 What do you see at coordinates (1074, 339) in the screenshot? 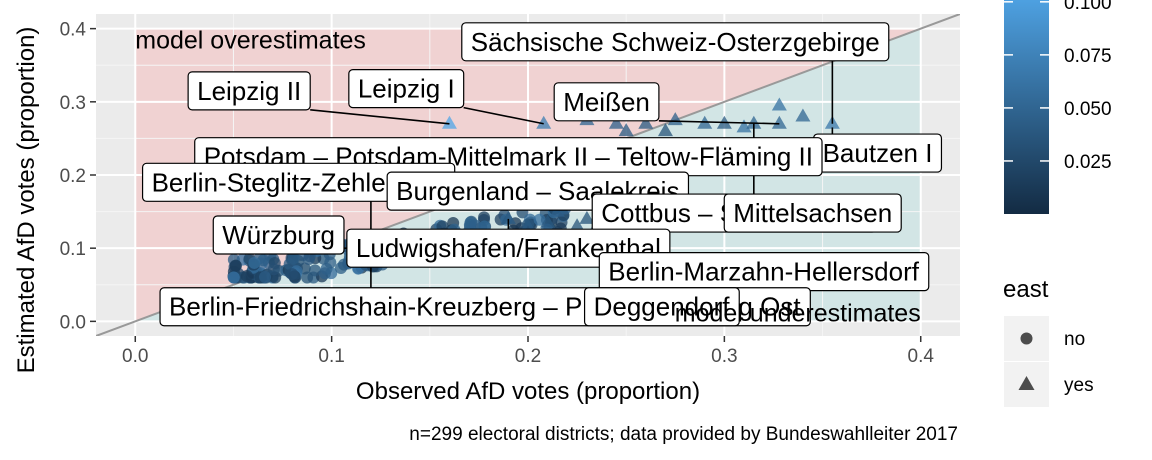
I see `shape-legend-label: no` at bounding box center [1074, 339].